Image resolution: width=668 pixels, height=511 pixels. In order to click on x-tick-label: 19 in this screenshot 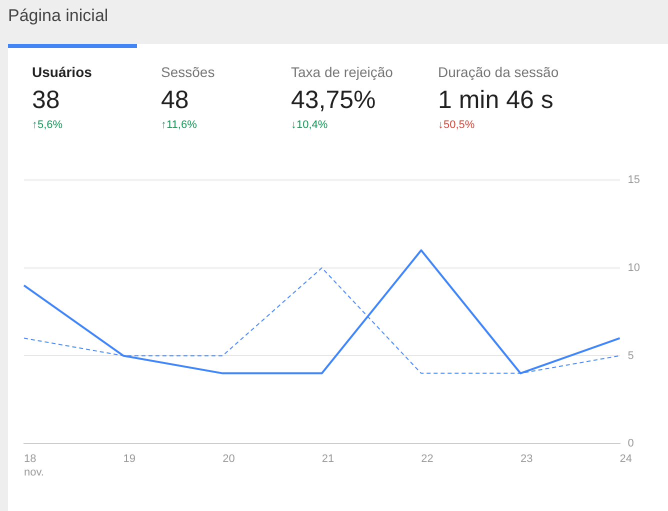, I will do `click(129, 459)`.